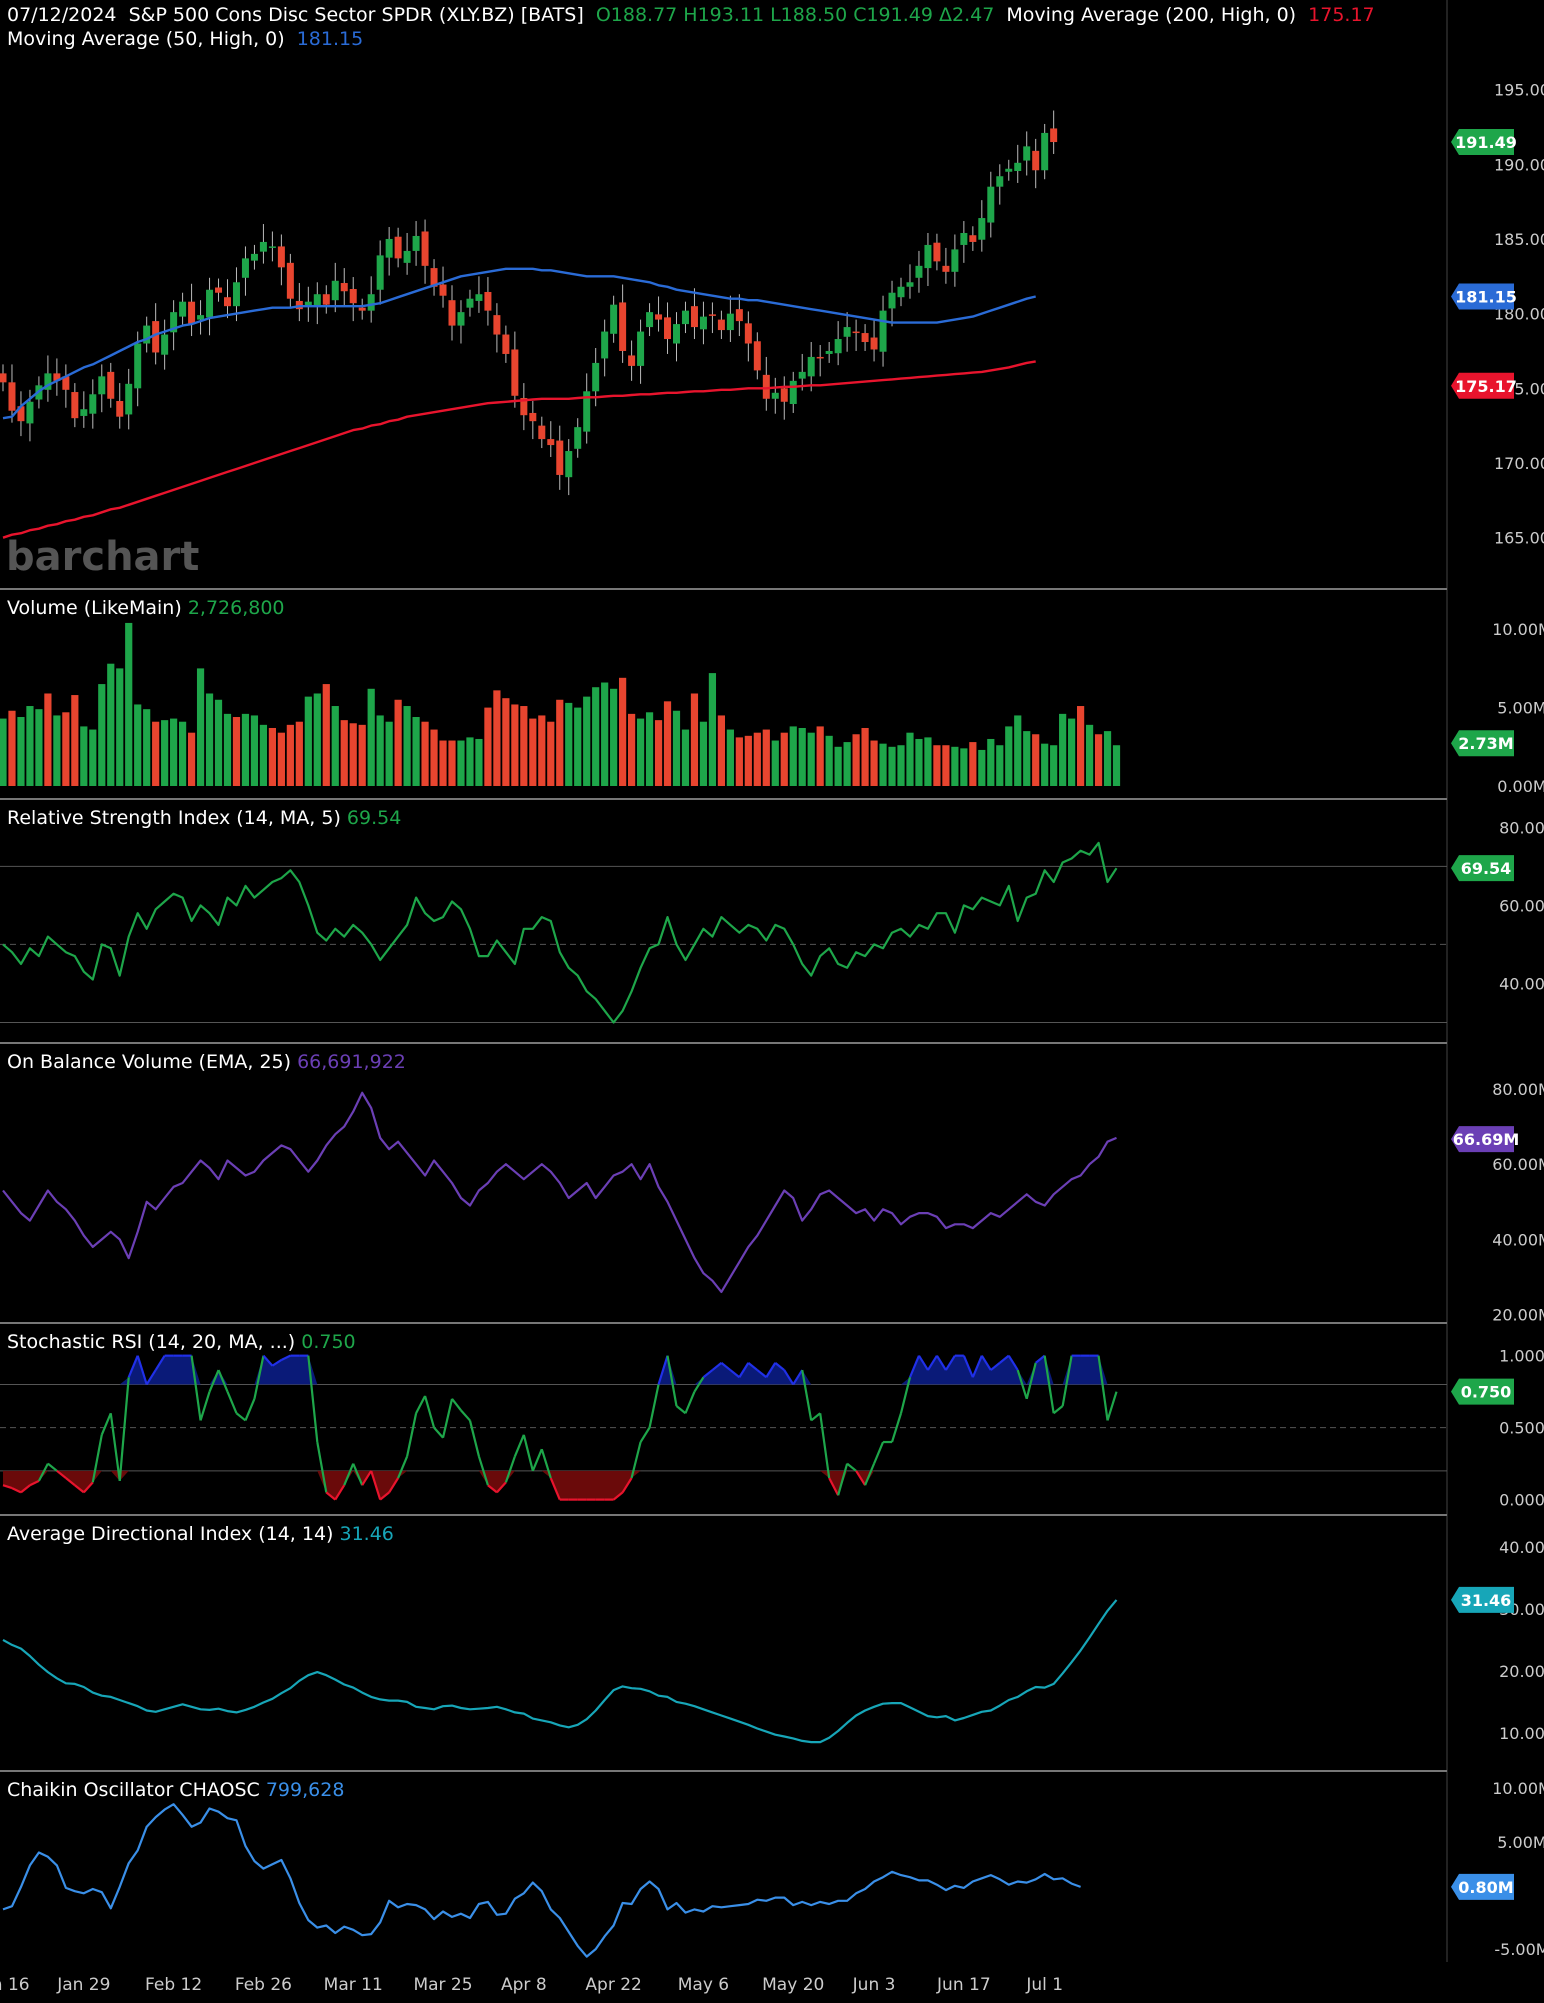 The width and height of the screenshot is (1544, 2003). I want to click on chaikin-badge-bg, so click(1482, 1886).